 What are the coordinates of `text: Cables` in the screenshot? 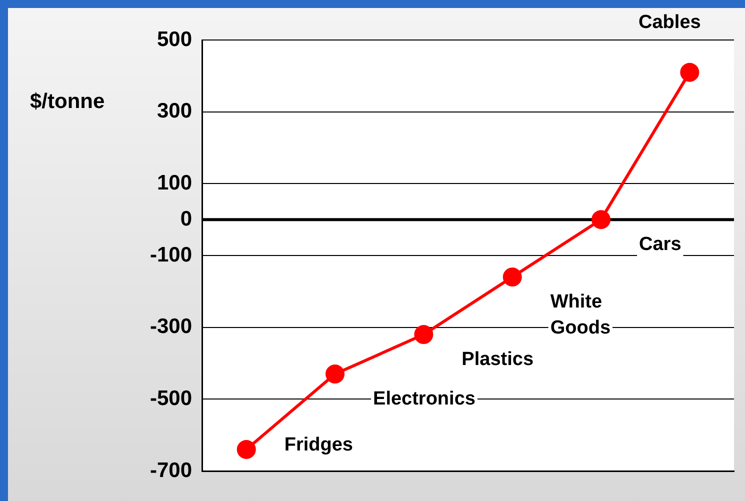 It's located at (669, 23).